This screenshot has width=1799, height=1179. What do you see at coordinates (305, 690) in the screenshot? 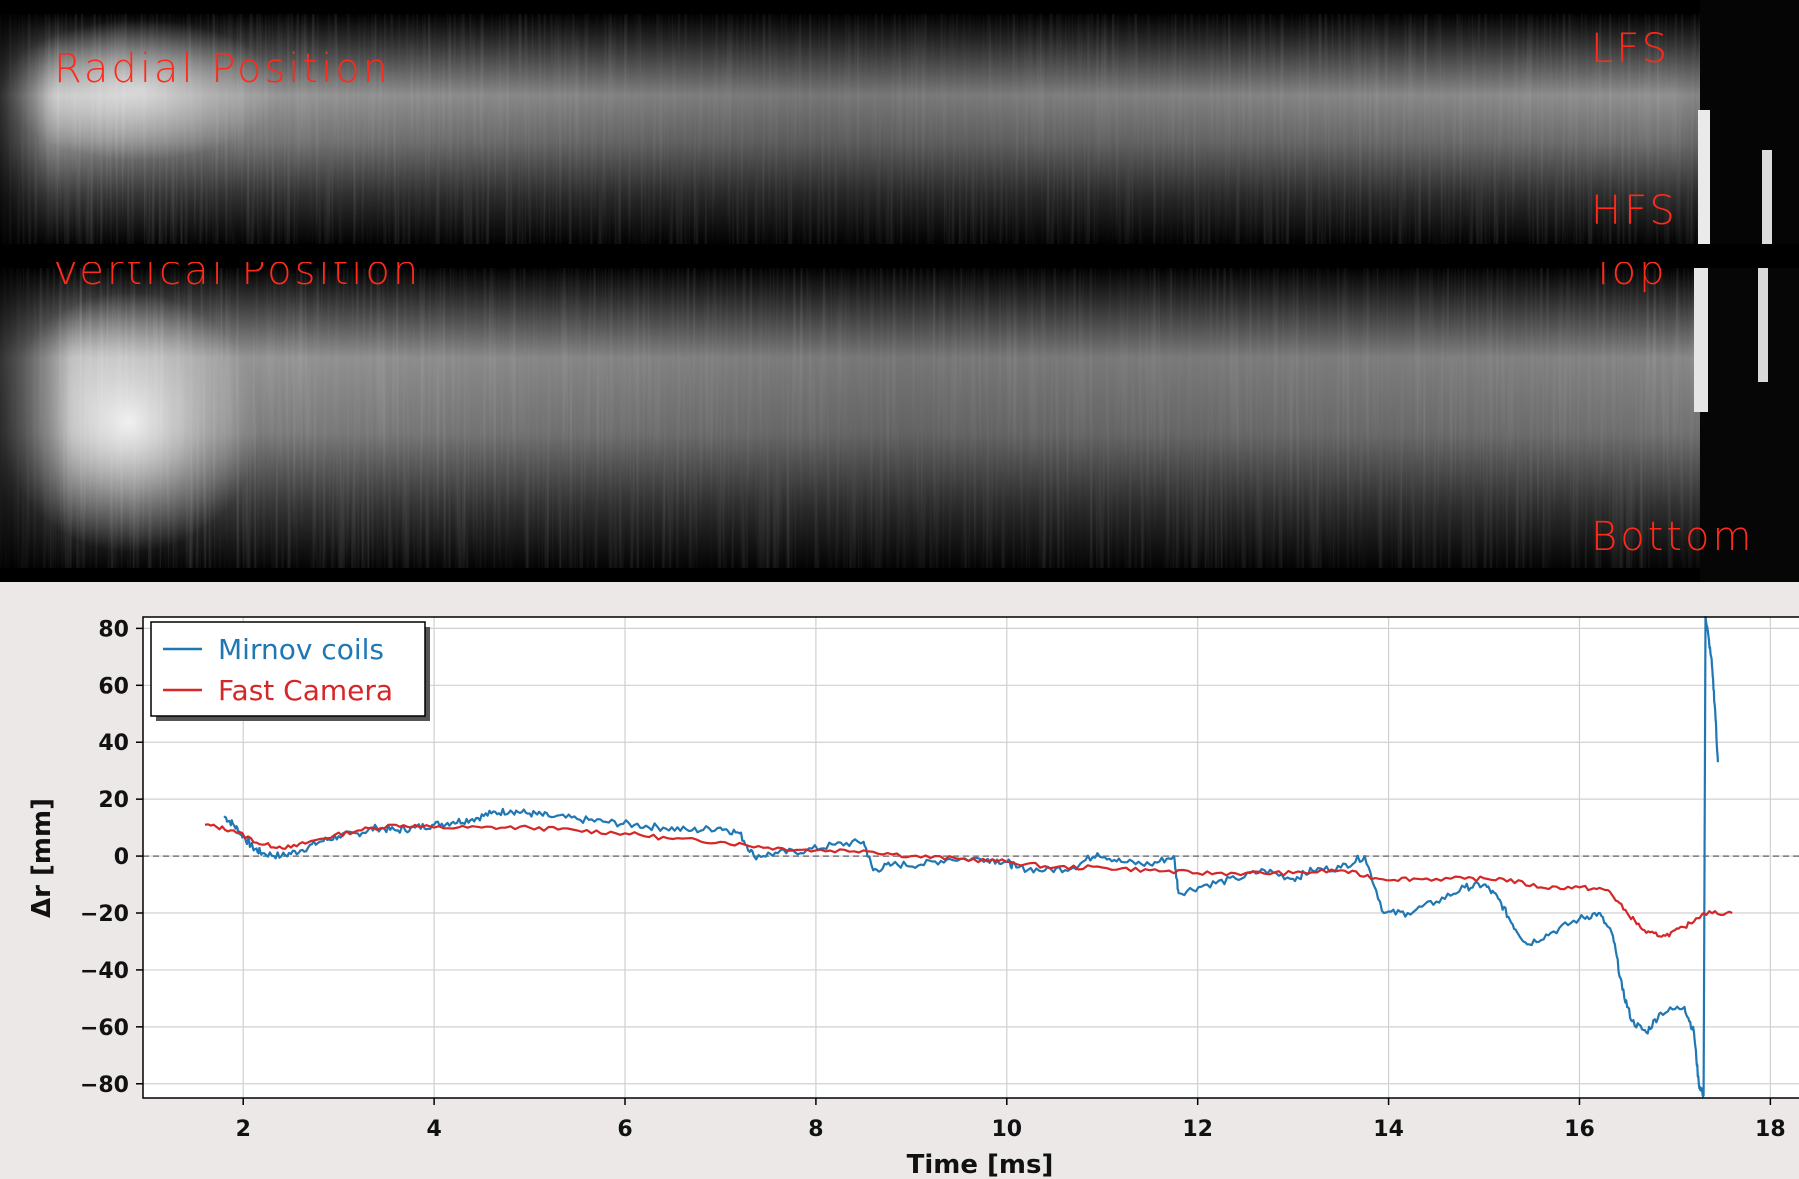
I see `legend-entry-label: Fast Camera` at bounding box center [305, 690].